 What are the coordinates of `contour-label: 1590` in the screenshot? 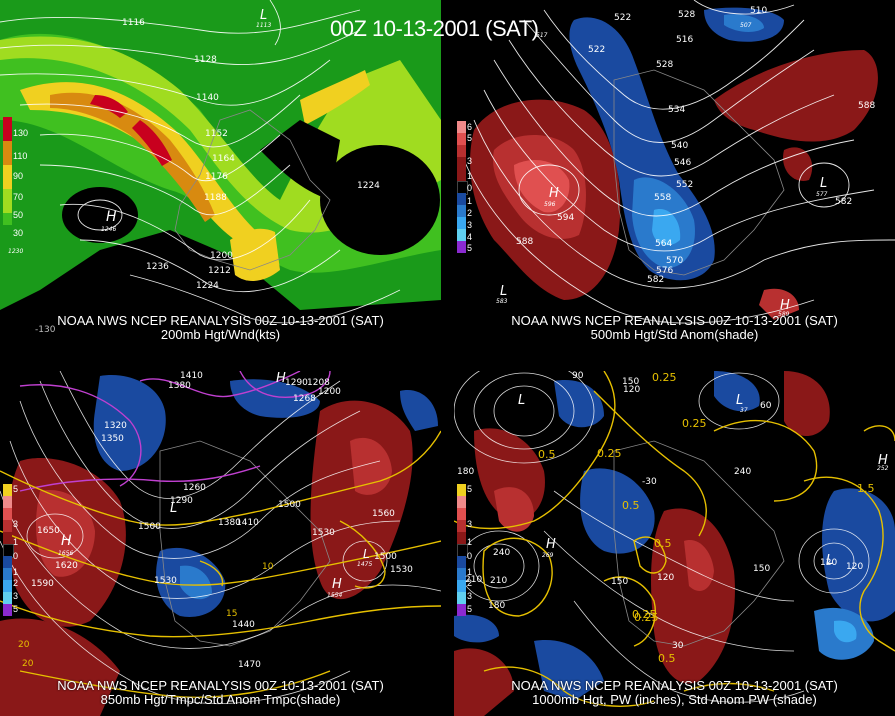 It's located at (42, 584).